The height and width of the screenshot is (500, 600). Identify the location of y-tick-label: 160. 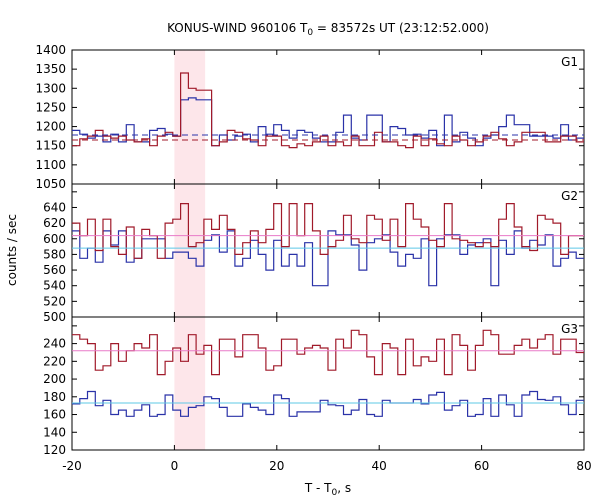
(54, 415).